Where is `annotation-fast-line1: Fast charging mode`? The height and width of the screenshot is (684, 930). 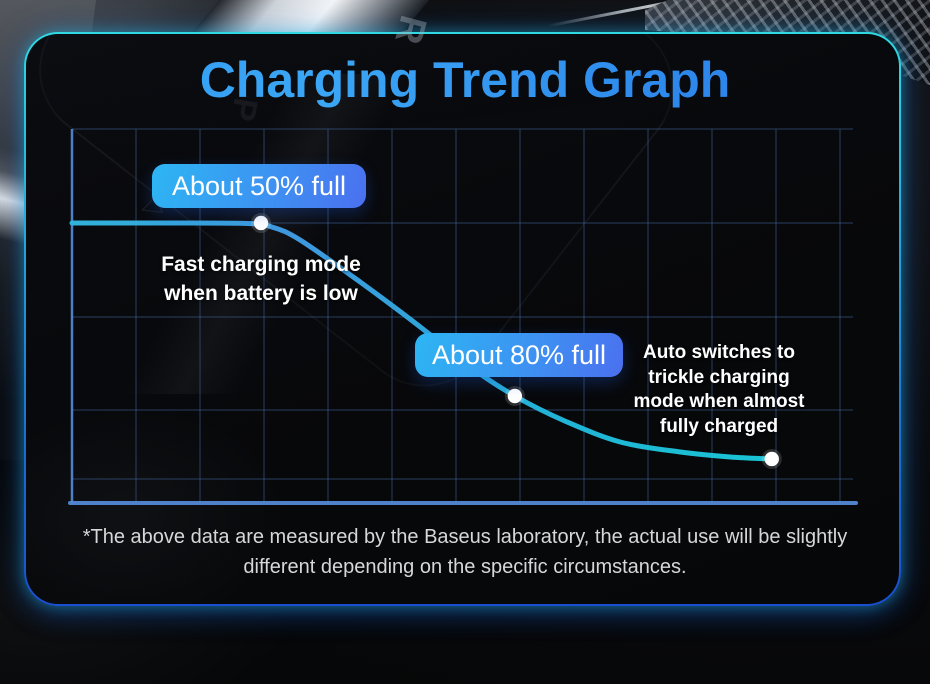
annotation-fast-line1: Fast charging mode is located at coordinates (261, 264).